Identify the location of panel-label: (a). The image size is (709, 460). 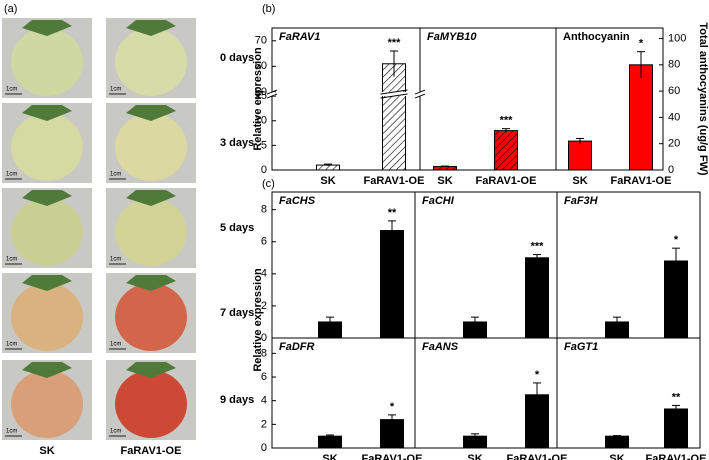
(10, 9).